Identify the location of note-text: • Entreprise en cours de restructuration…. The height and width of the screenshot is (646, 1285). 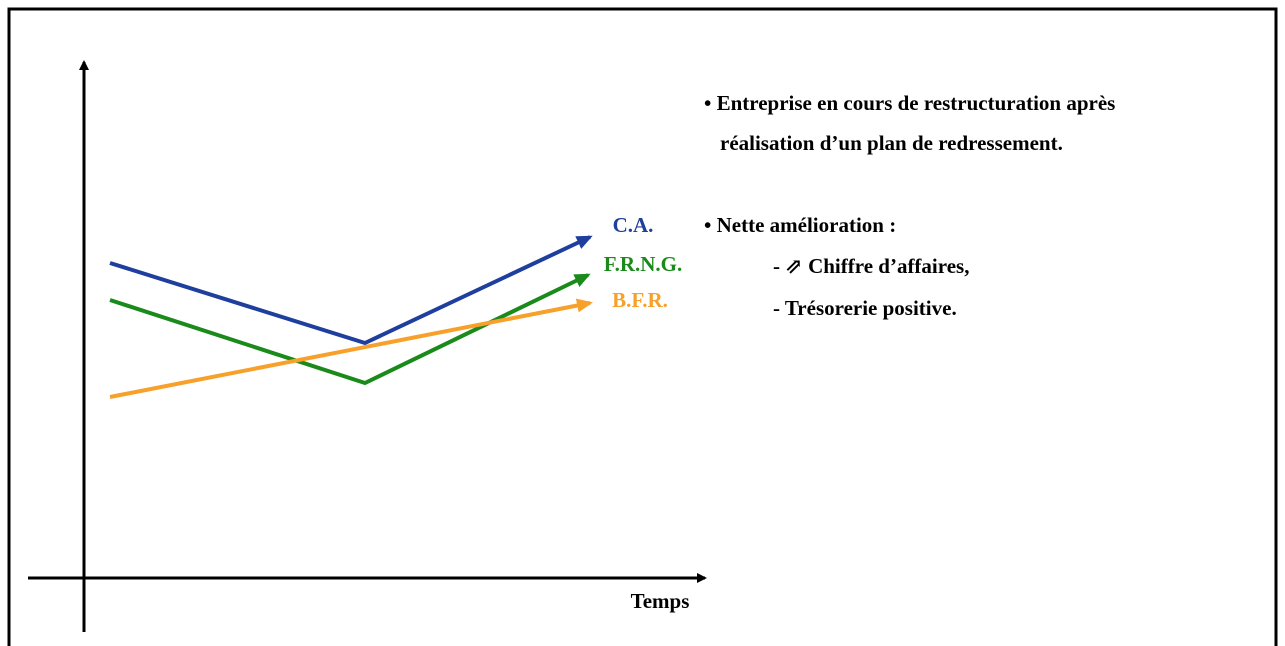
(909, 103).